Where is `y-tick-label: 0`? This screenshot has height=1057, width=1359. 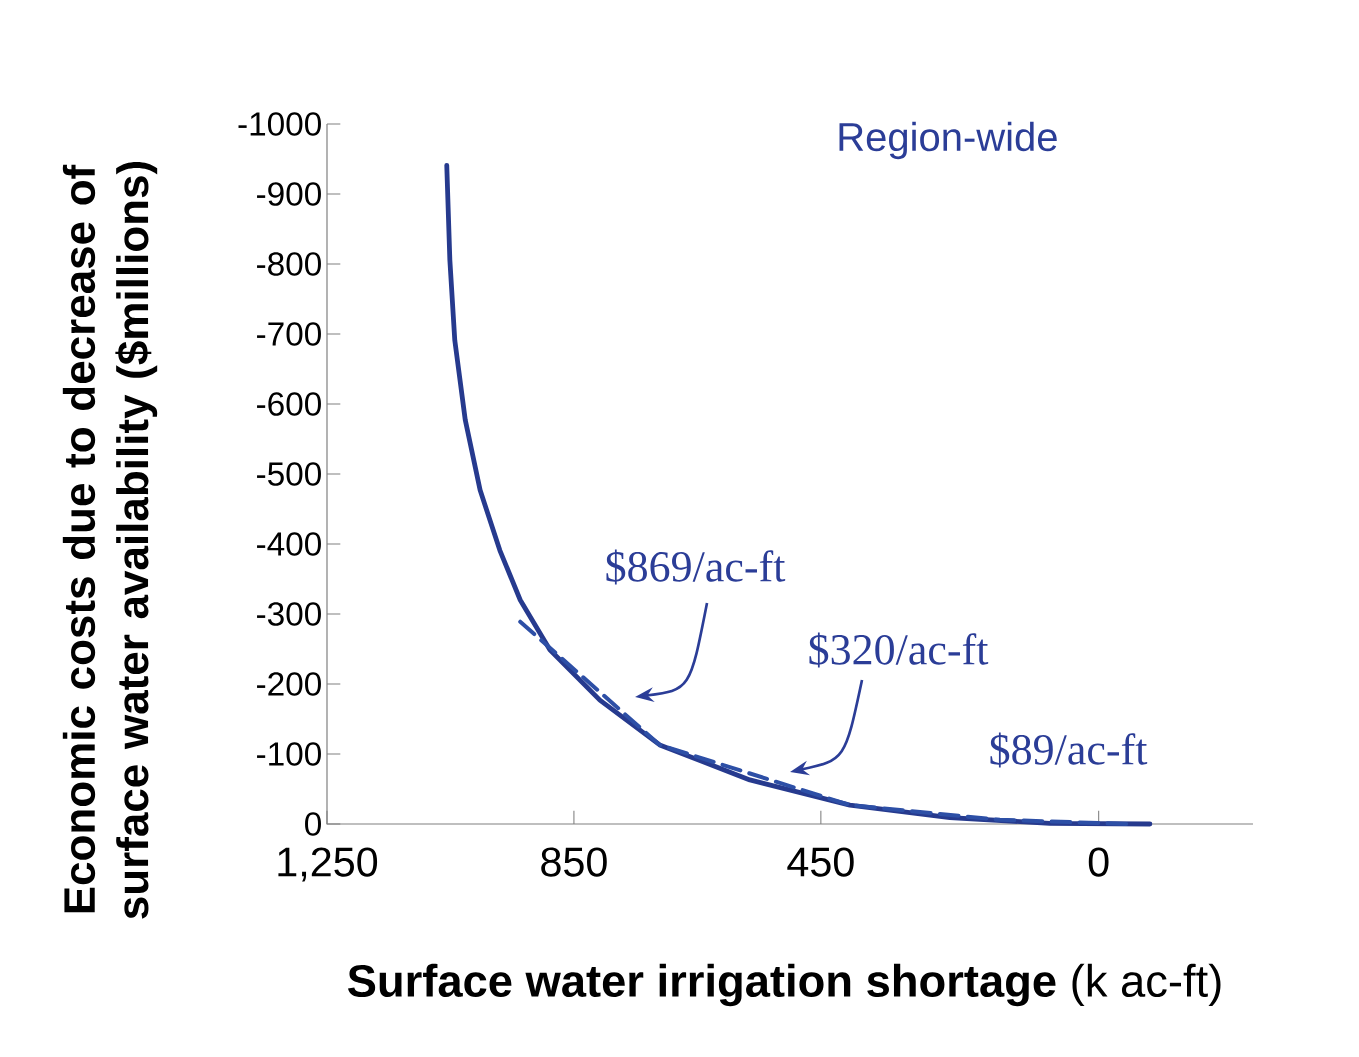
y-tick-label: 0 is located at coordinates (313, 824).